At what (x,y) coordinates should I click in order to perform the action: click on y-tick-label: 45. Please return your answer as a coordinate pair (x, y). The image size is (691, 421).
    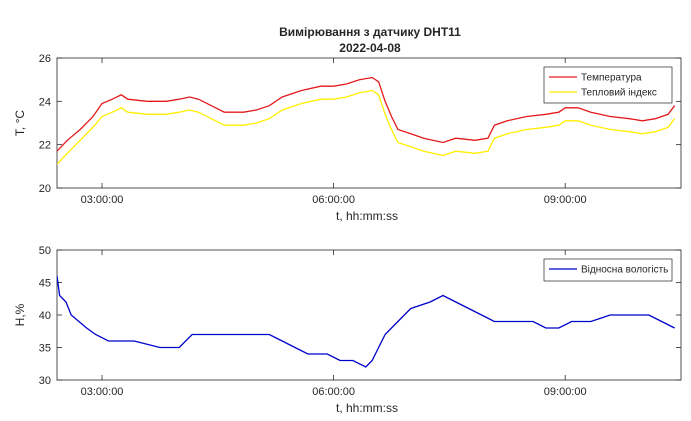
    Looking at the image, I should click on (45, 284).